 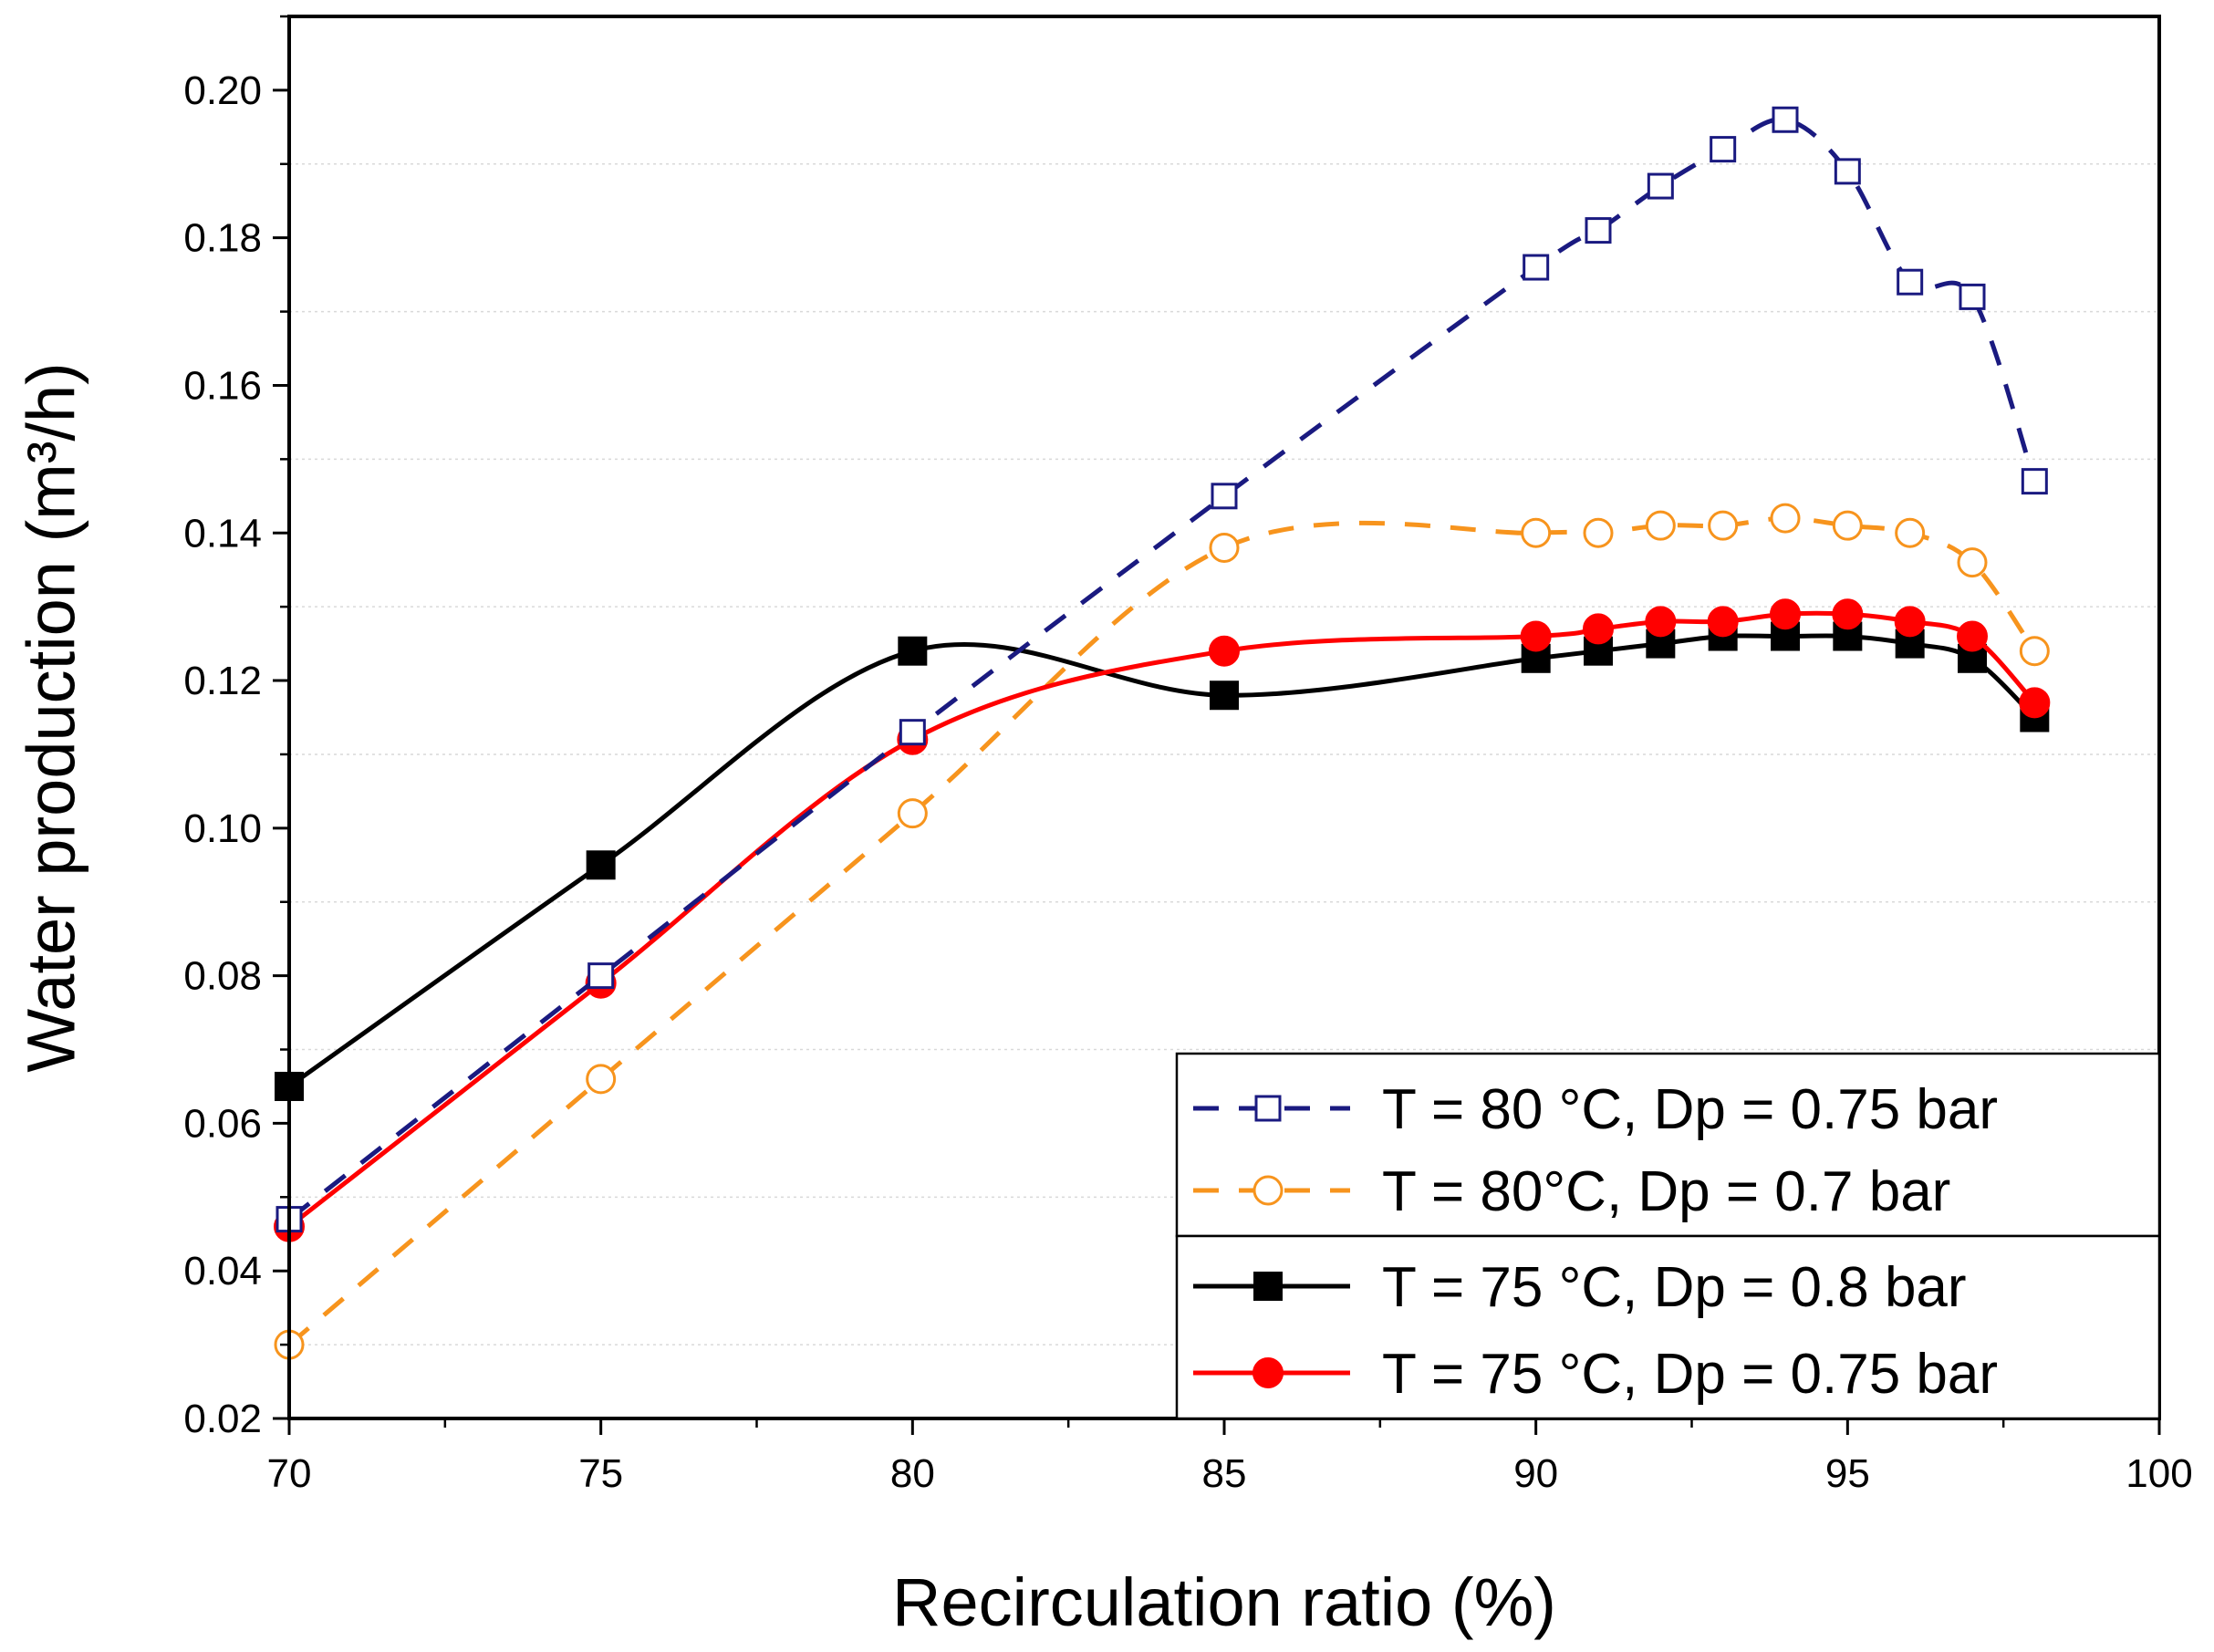 What do you see at coordinates (1690, 1374) in the screenshot?
I see `legend-label: T = 75 °C, Dp = 0.75 bar` at bounding box center [1690, 1374].